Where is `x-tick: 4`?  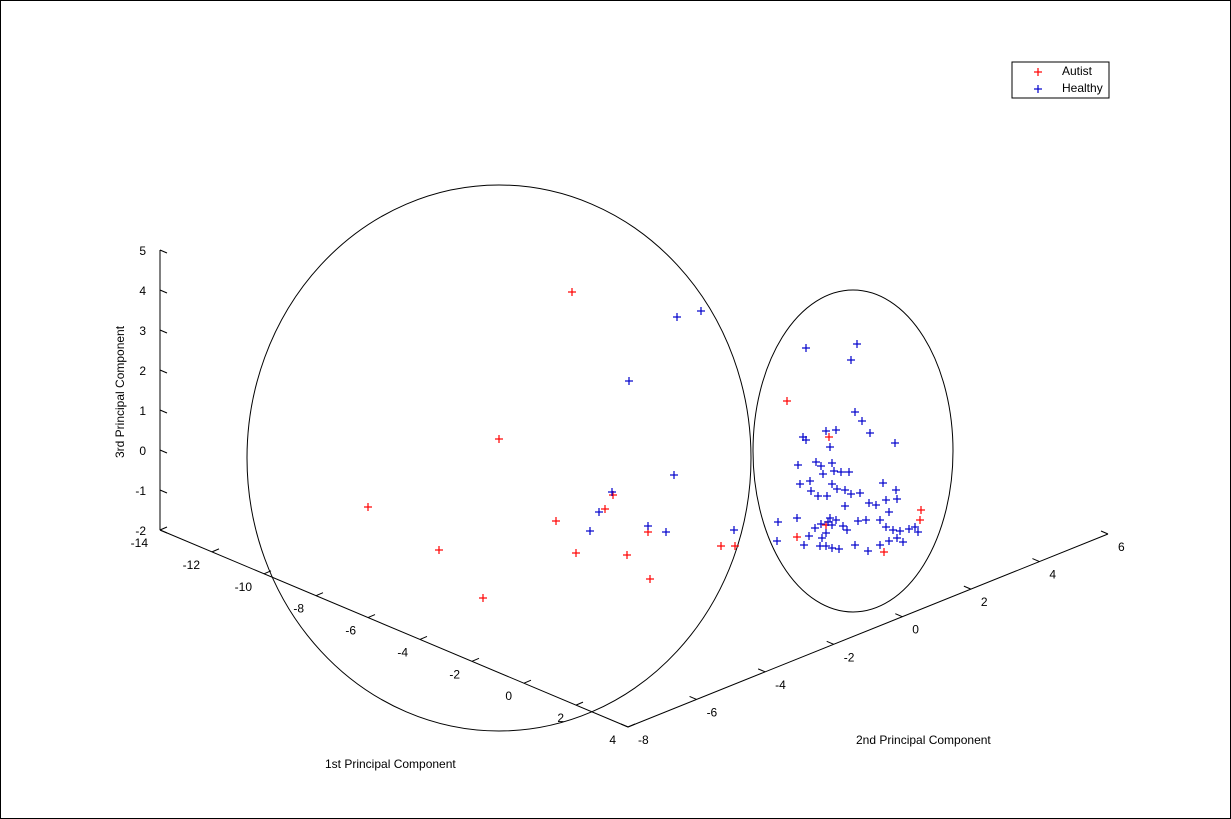
x-tick: 4 is located at coordinates (622, 735).